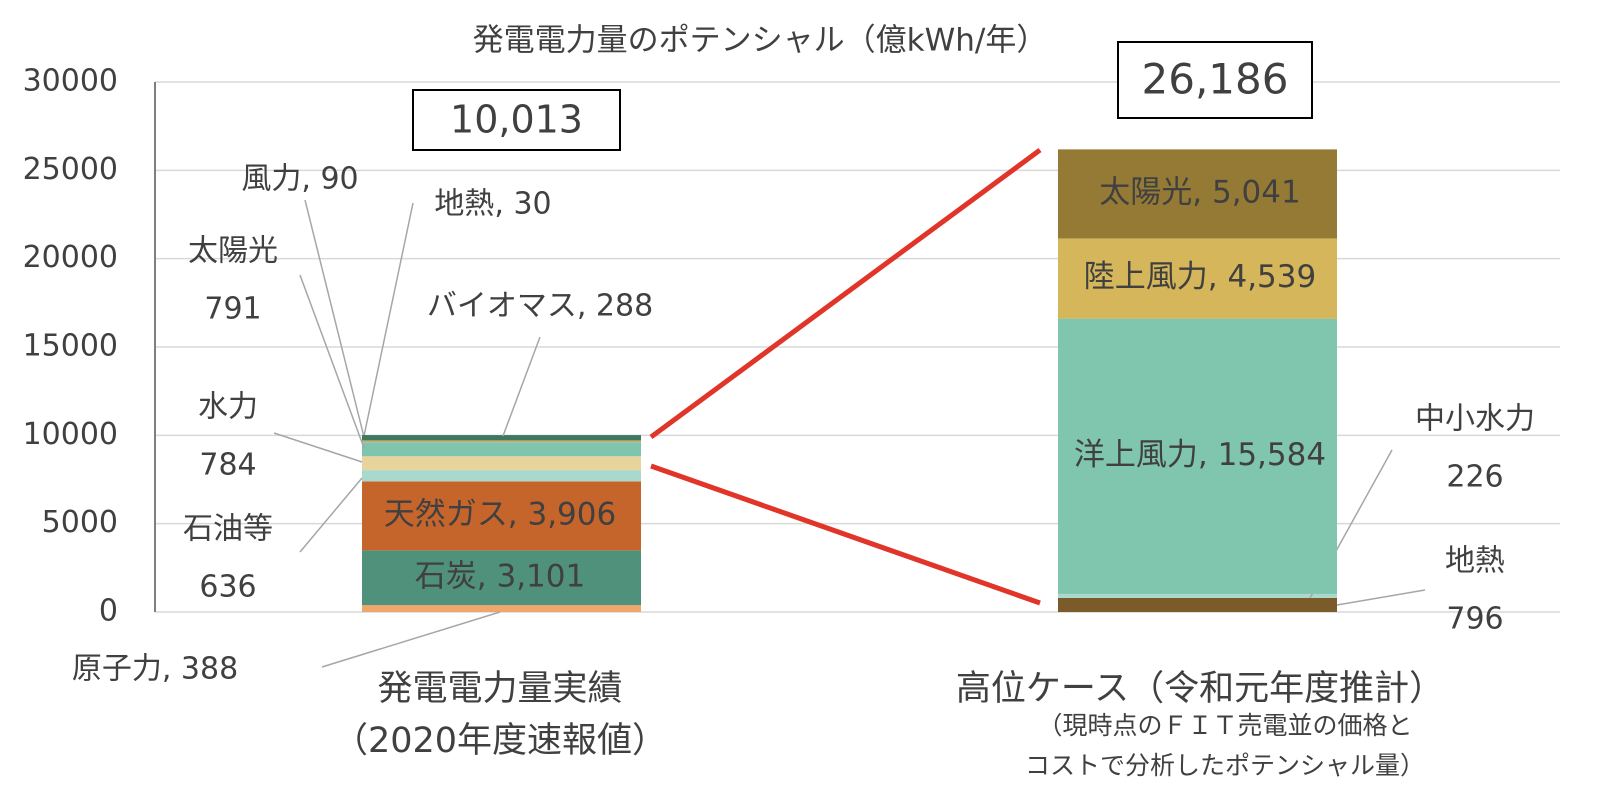  Describe the element at coordinates (232, 309) in the screenshot. I see `data-label: 791` at that location.